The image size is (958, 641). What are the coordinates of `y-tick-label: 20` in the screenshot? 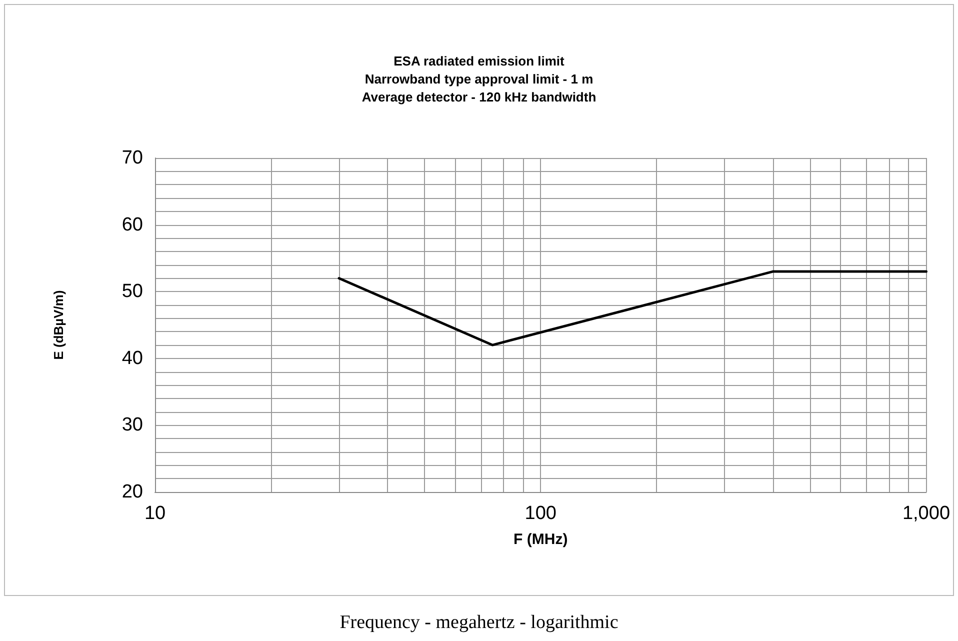 It's located at (132, 492).